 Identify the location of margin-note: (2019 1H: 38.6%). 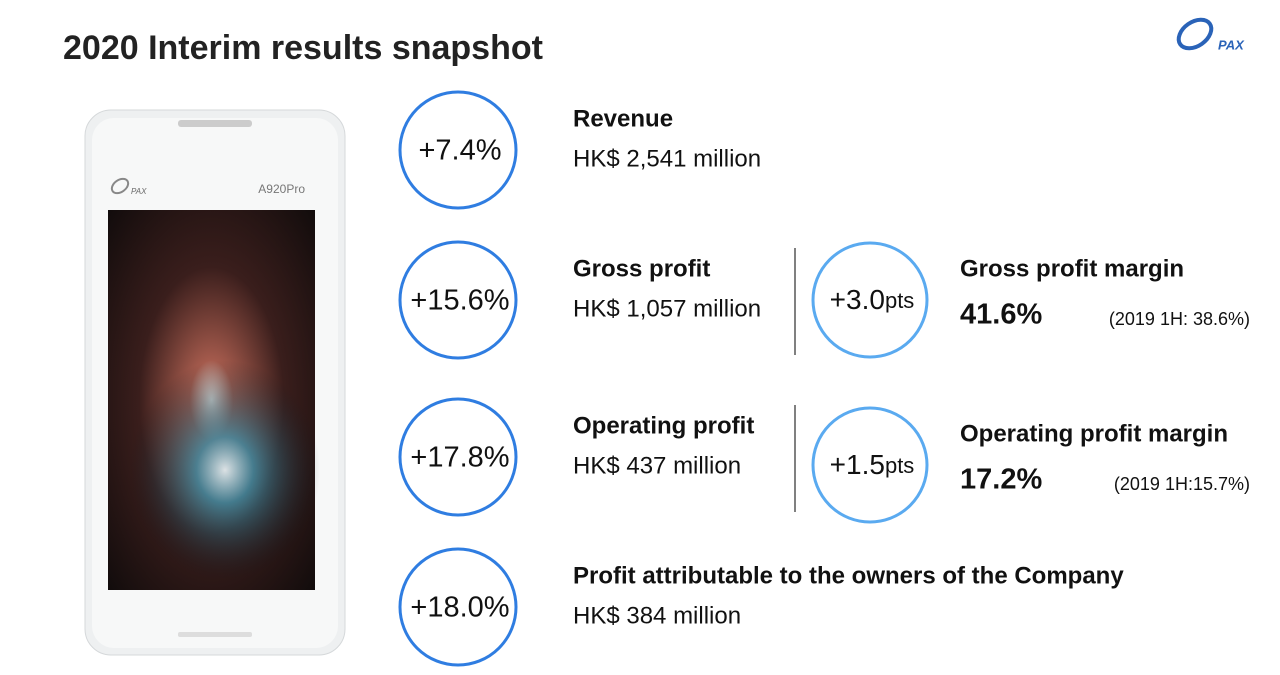
(1179, 319).